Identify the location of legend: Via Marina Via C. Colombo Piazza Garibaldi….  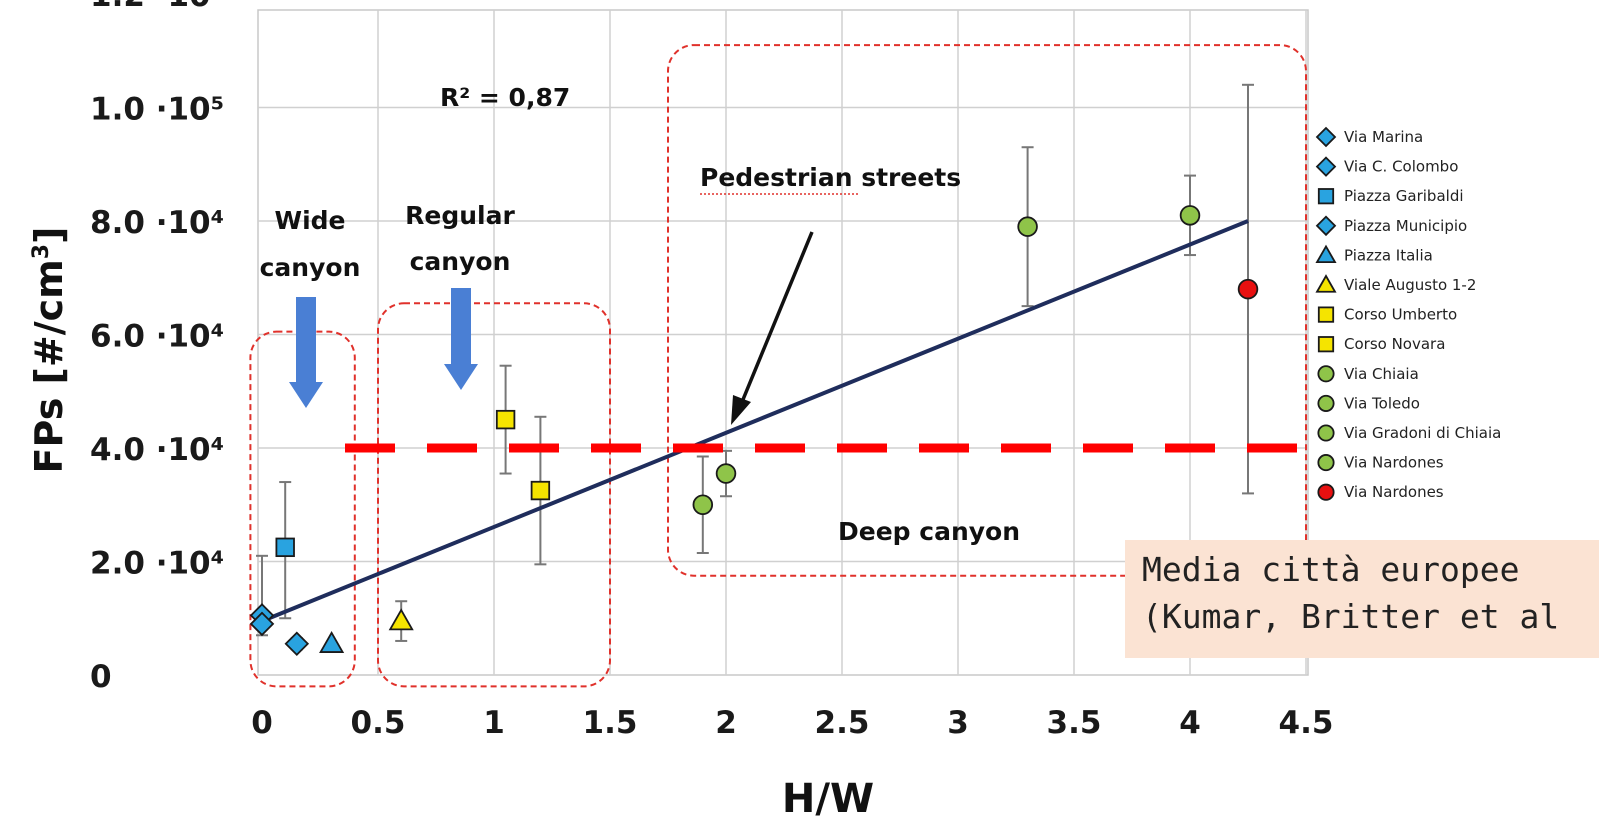
(1408, 313).